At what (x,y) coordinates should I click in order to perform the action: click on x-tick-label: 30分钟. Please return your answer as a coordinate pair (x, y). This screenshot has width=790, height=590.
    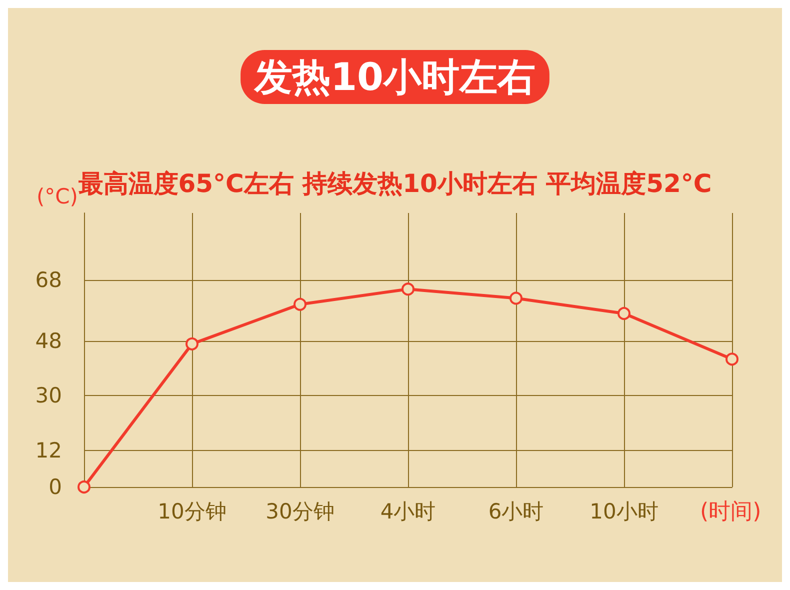
    Looking at the image, I should click on (300, 512).